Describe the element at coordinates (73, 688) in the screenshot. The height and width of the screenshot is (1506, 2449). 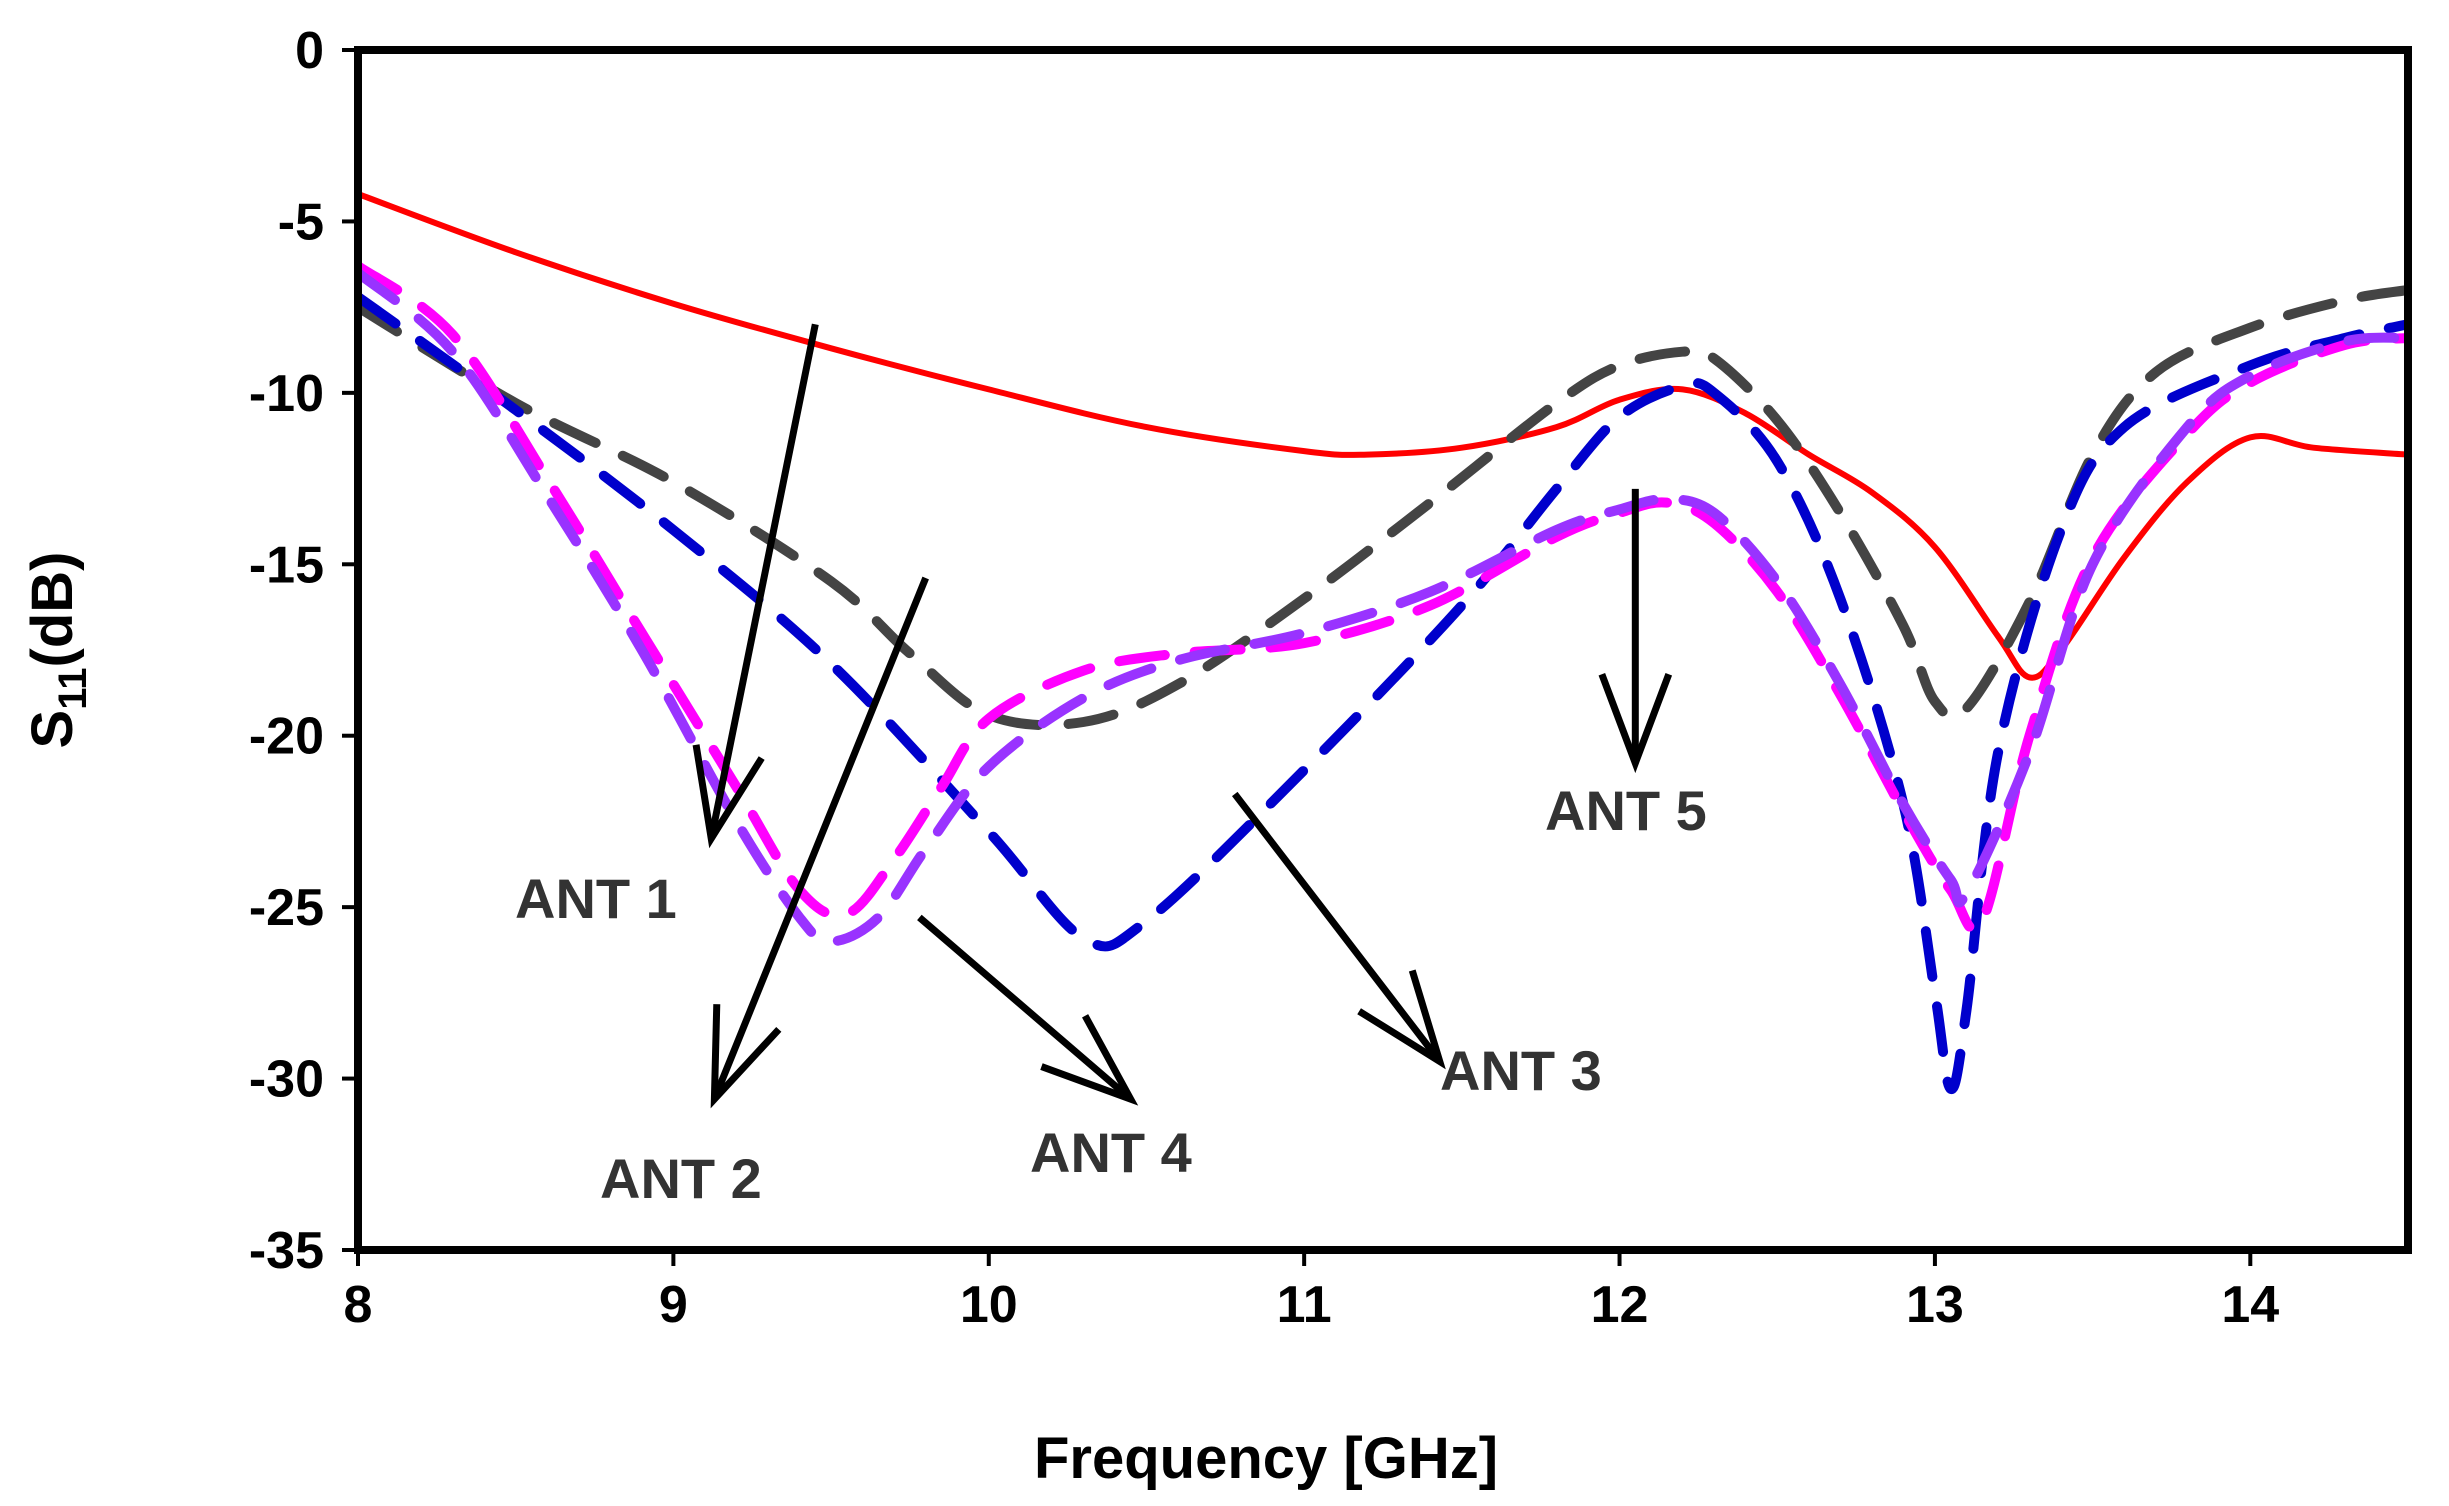
I see `y-axis-title-sub: 11` at that location.